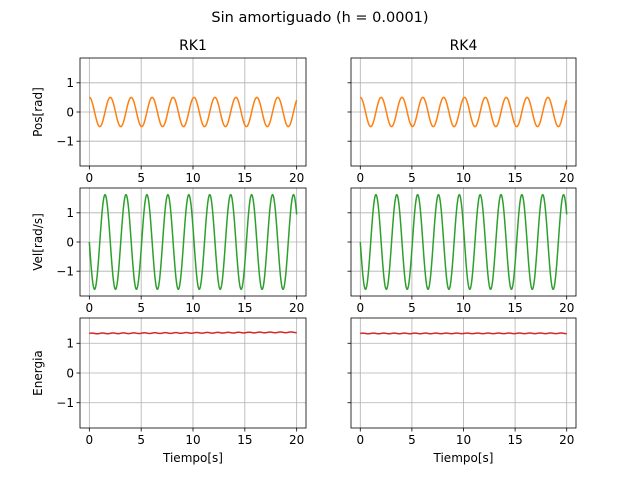  What do you see at coordinates (193, 46) in the screenshot?
I see `subplot-title: RK1` at bounding box center [193, 46].